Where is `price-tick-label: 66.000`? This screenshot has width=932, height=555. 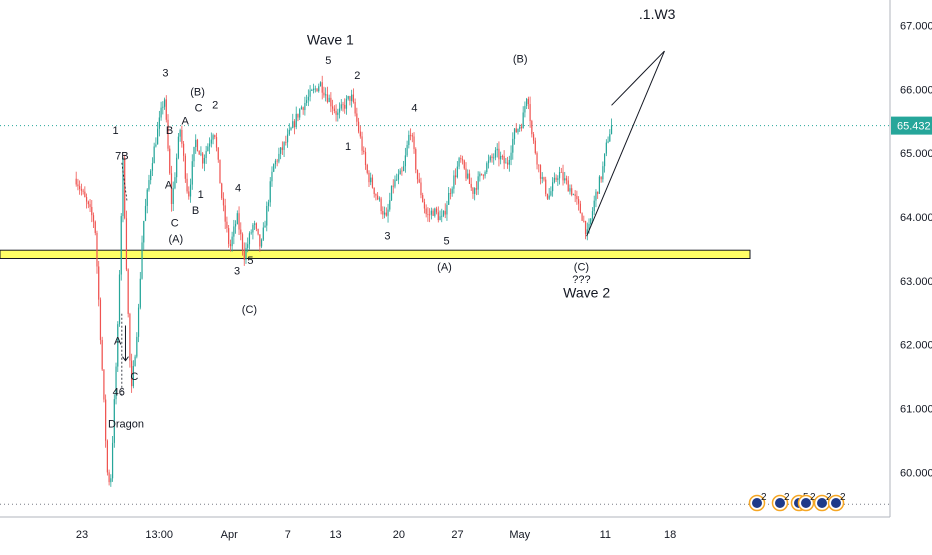
price-tick-label: 66.000 is located at coordinates (916, 90).